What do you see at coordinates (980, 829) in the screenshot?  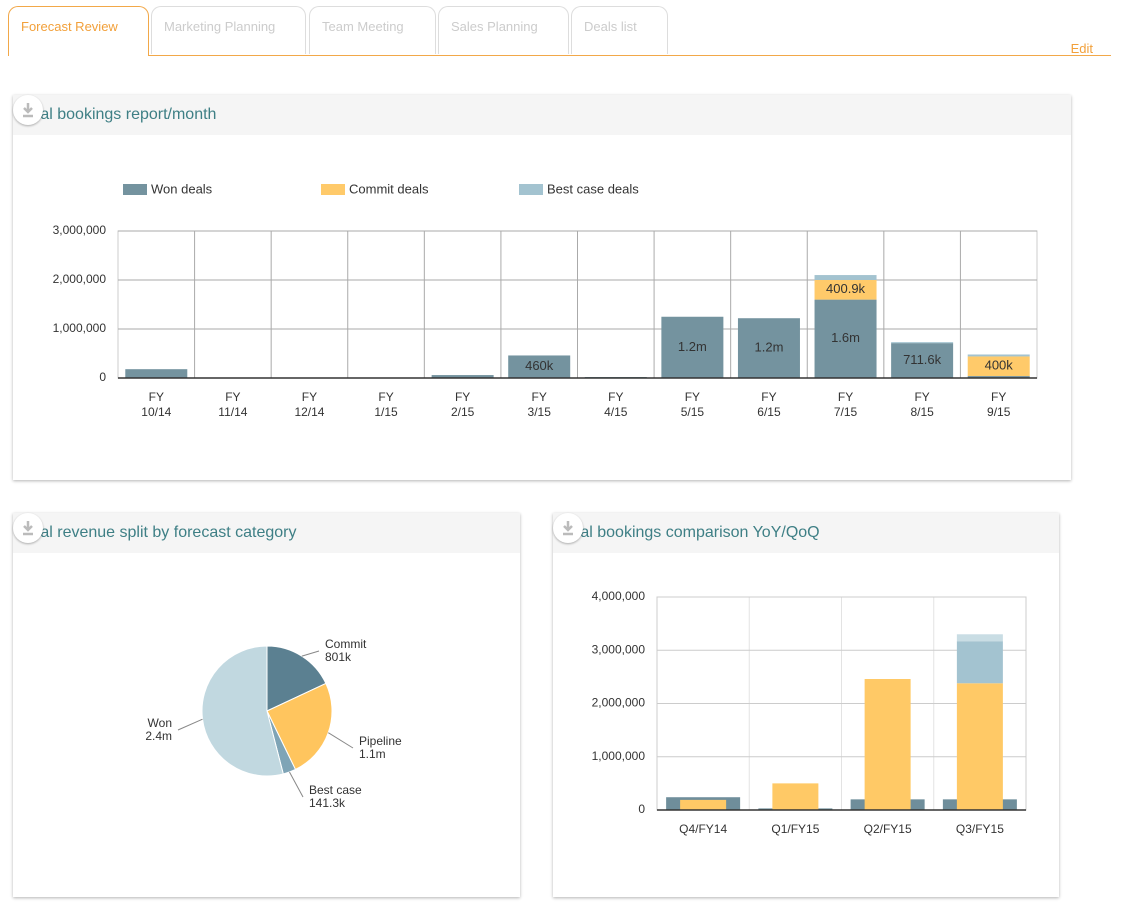 I see `x-tick-label: Q3/FY15` at bounding box center [980, 829].